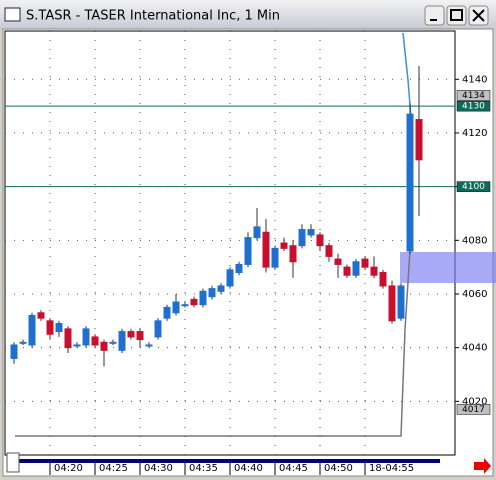  Describe the element at coordinates (448, 267) in the screenshot. I see `highlight-band` at that location.